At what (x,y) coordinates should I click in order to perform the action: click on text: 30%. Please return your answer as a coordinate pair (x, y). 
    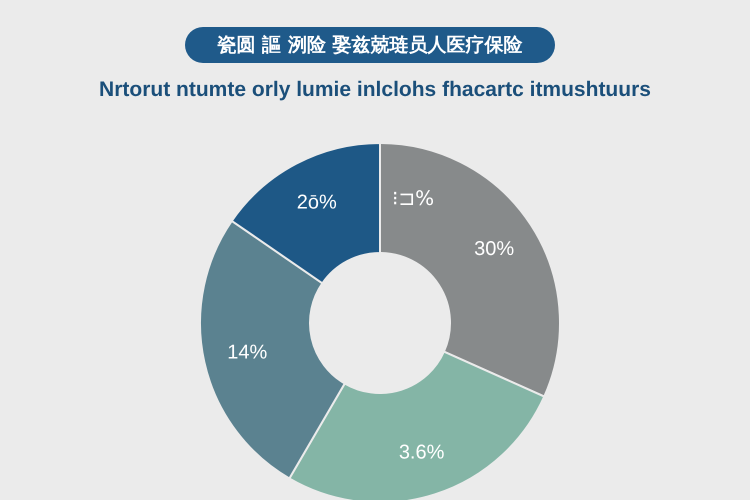
    Looking at the image, I should click on (494, 249).